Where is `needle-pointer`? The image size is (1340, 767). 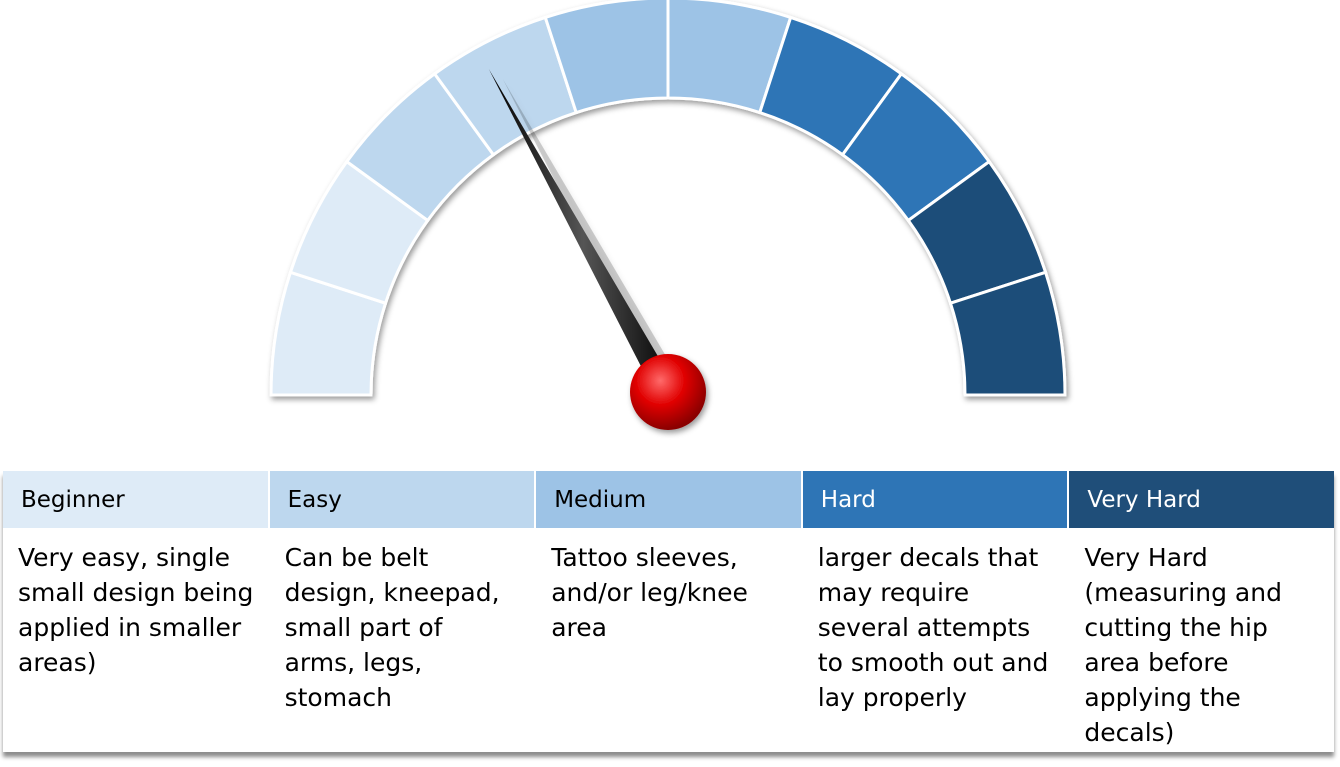 needle-pointer is located at coordinates (583, 235).